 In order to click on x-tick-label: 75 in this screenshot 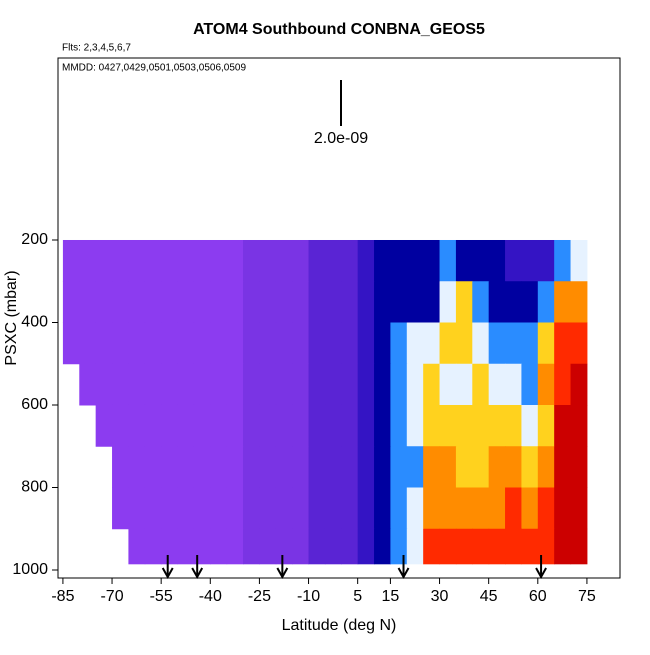, I will do `click(587, 596)`.